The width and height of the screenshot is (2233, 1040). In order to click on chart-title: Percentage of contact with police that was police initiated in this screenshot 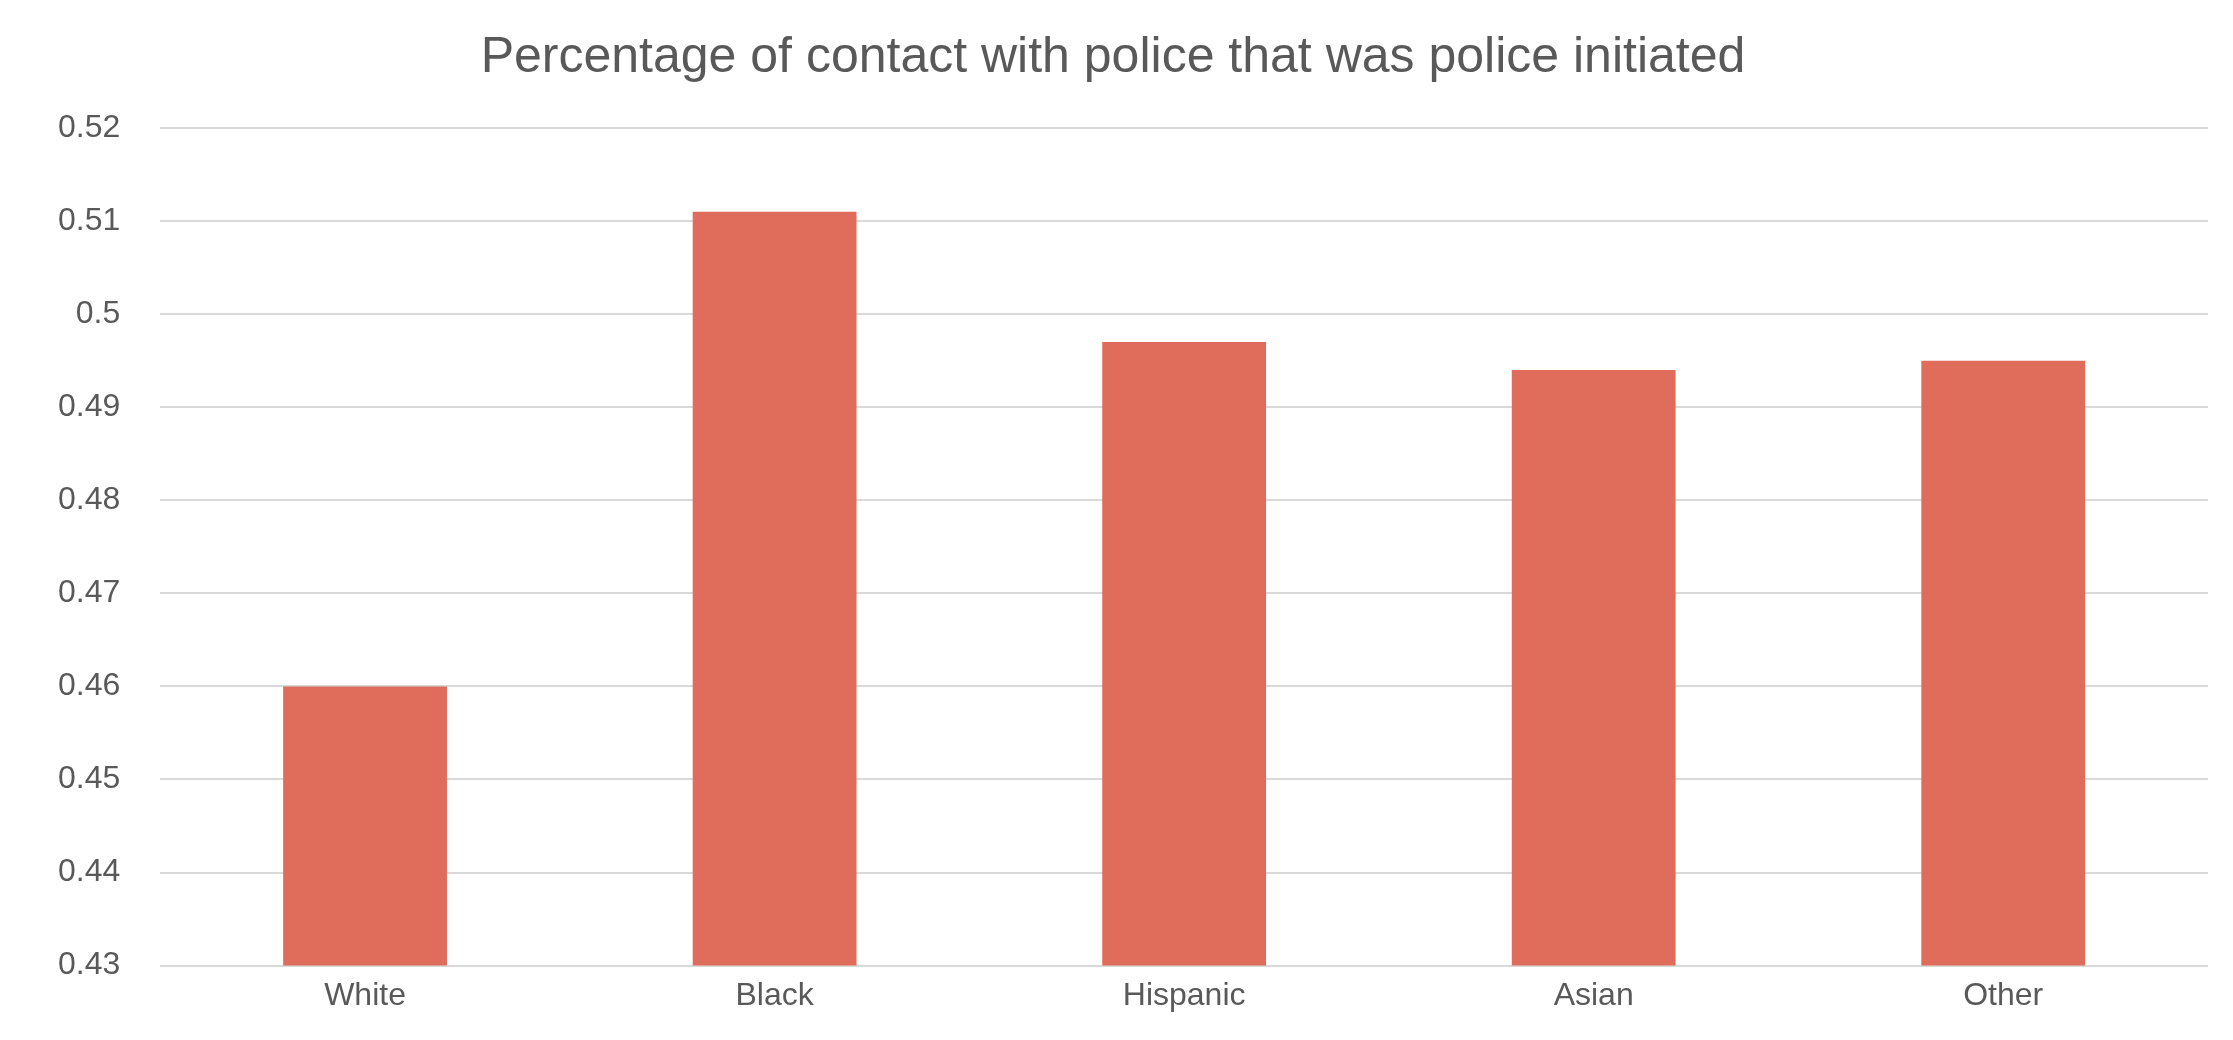, I will do `click(1113, 54)`.